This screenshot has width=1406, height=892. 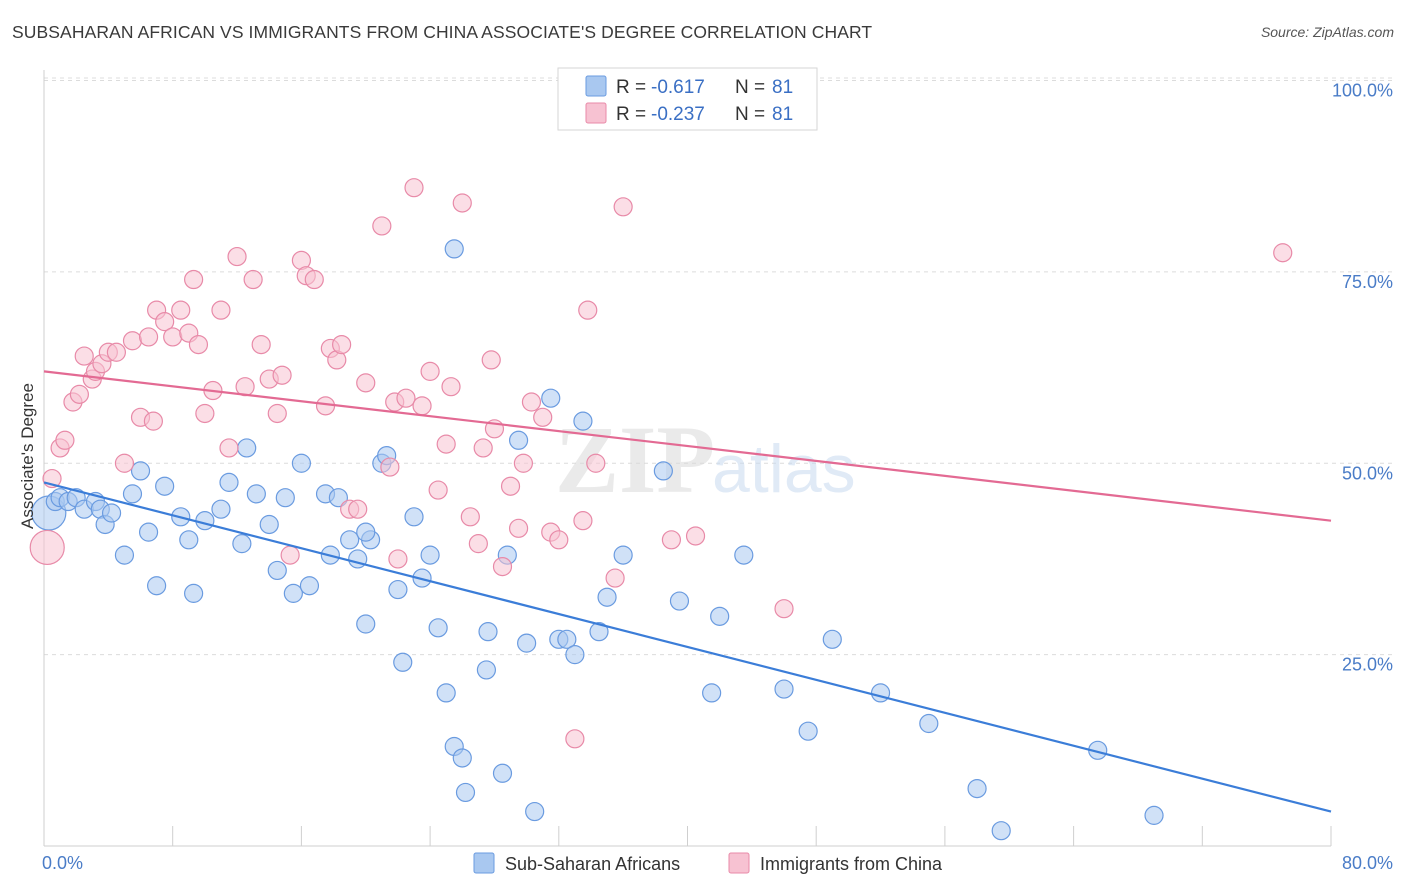 I want to click on top-legend: R = -0.617 N = 81 R = -0.237 N = 81, so click(x=687, y=99).